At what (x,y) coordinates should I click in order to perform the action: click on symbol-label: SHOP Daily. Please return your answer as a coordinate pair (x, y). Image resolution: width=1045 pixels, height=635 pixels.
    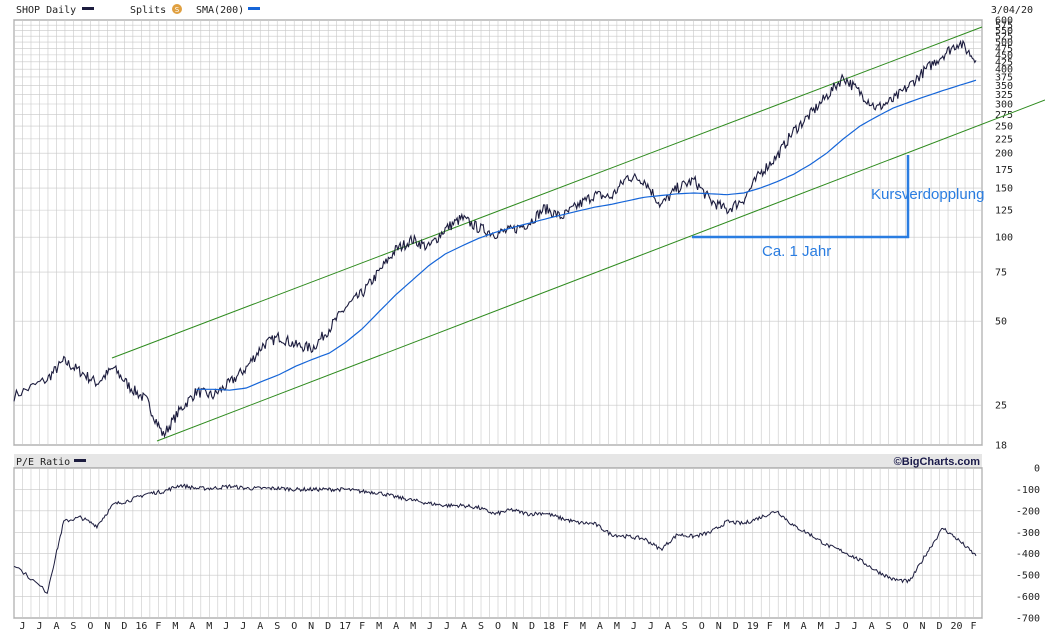
    Looking at the image, I should click on (46, 10).